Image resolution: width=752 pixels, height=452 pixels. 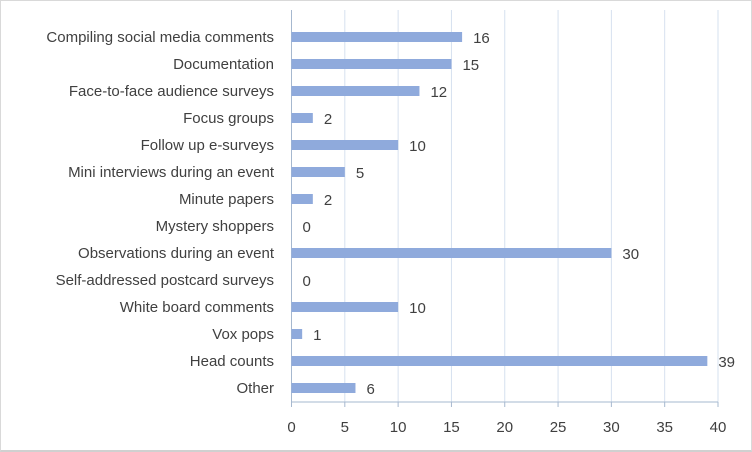 What do you see at coordinates (176, 253) in the screenshot?
I see `category-label: Observations during an event` at bounding box center [176, 253].